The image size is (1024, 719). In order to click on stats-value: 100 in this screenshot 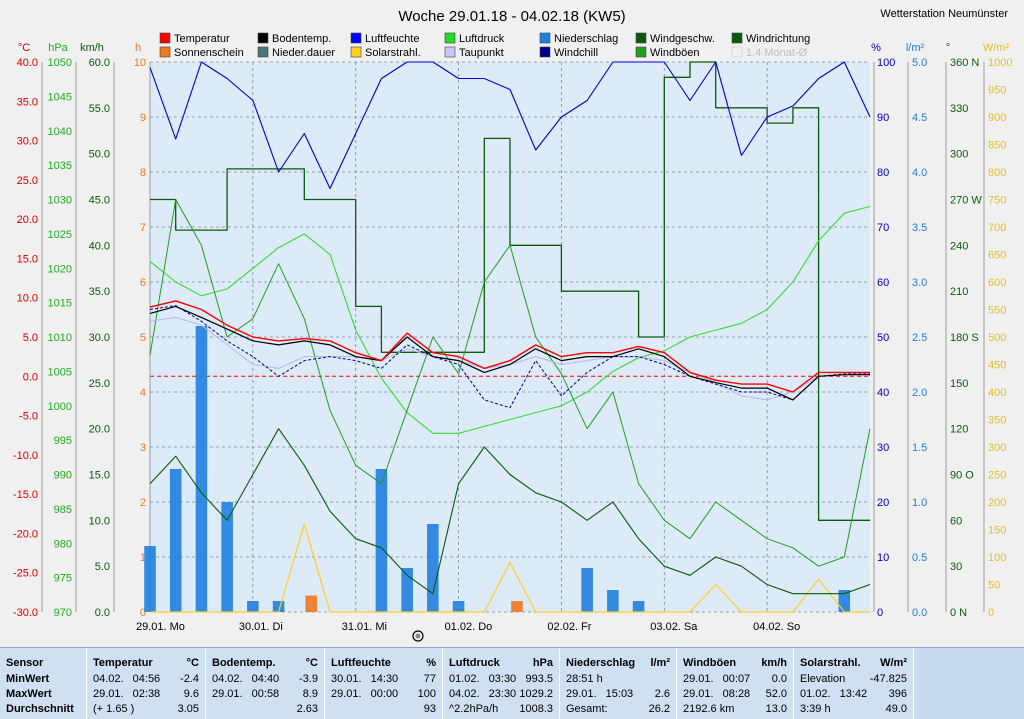, I will do `click(426, 694)`.